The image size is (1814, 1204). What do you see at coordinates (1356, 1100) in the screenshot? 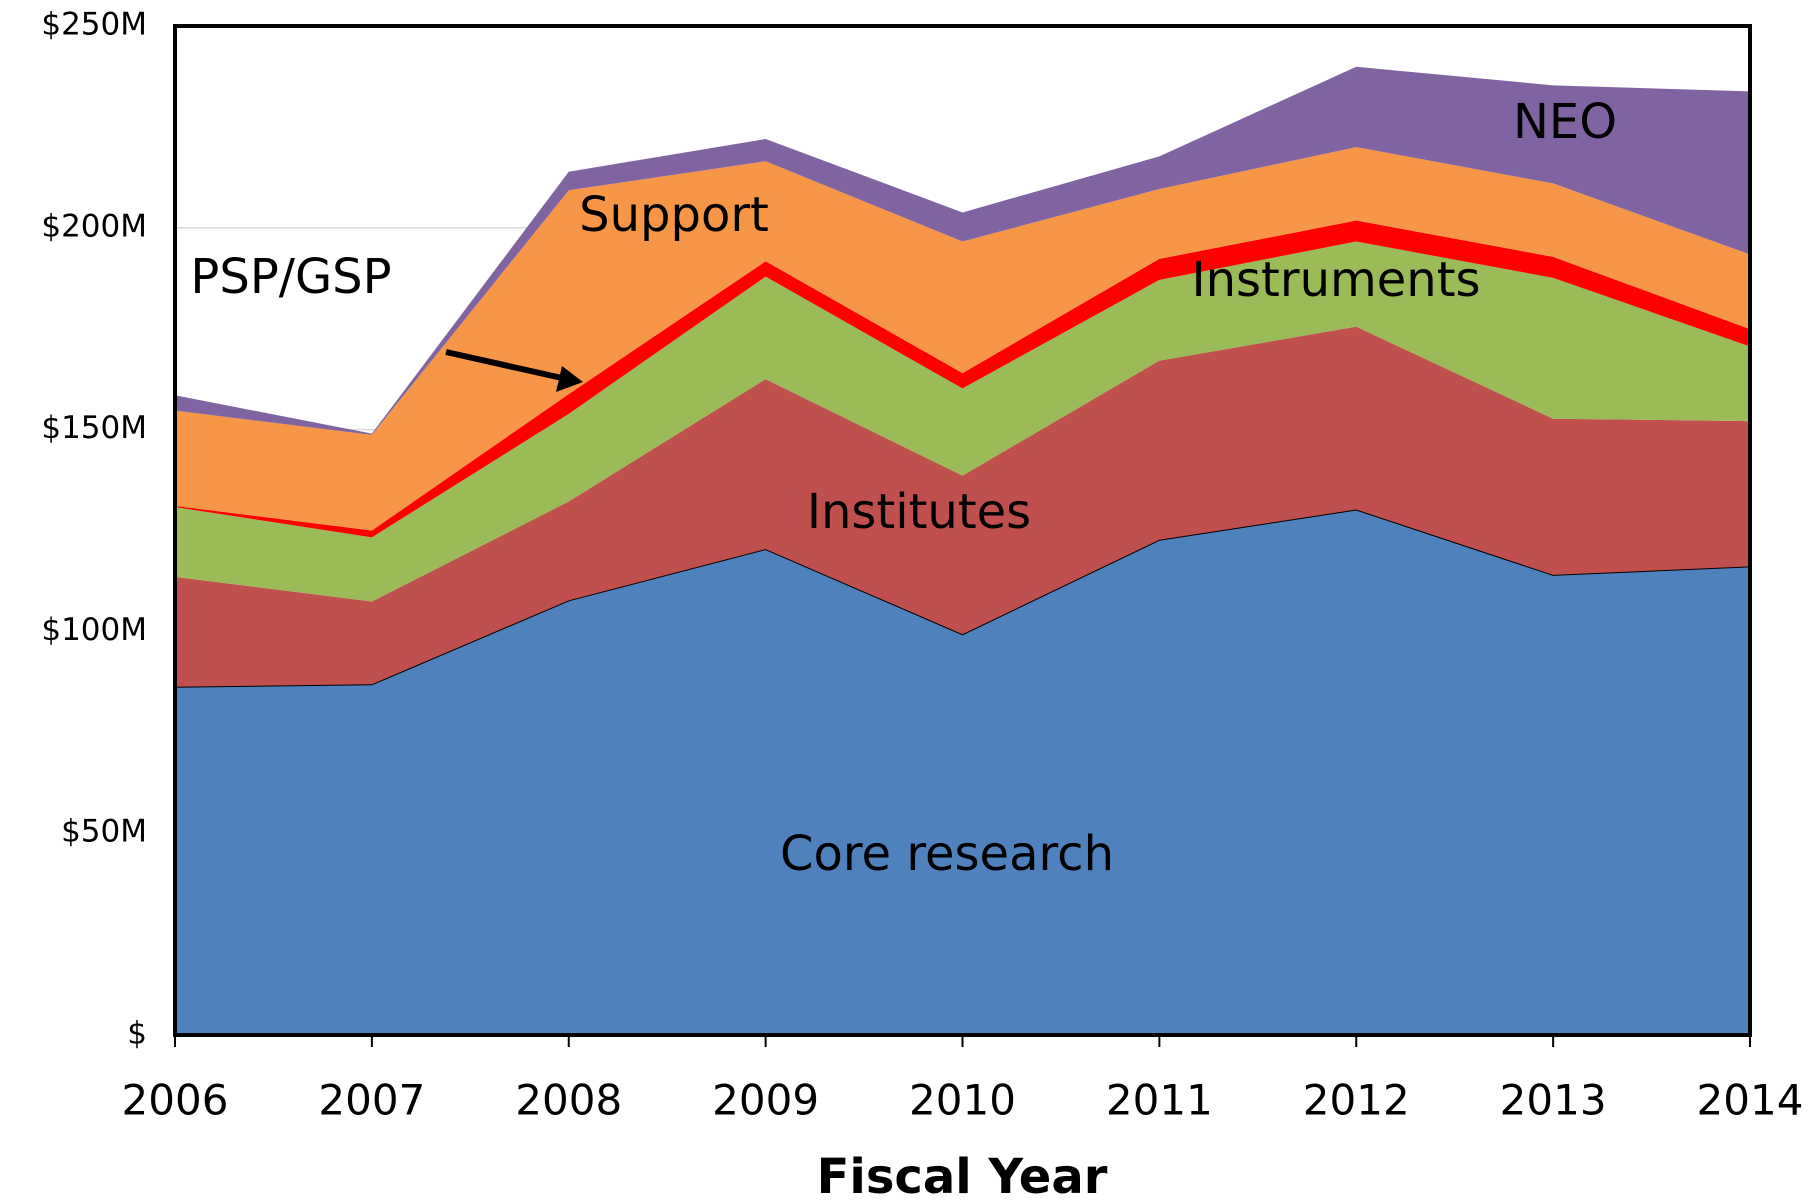
I see `x-tick-label: 2012` at bounding box center [1356, 1100].